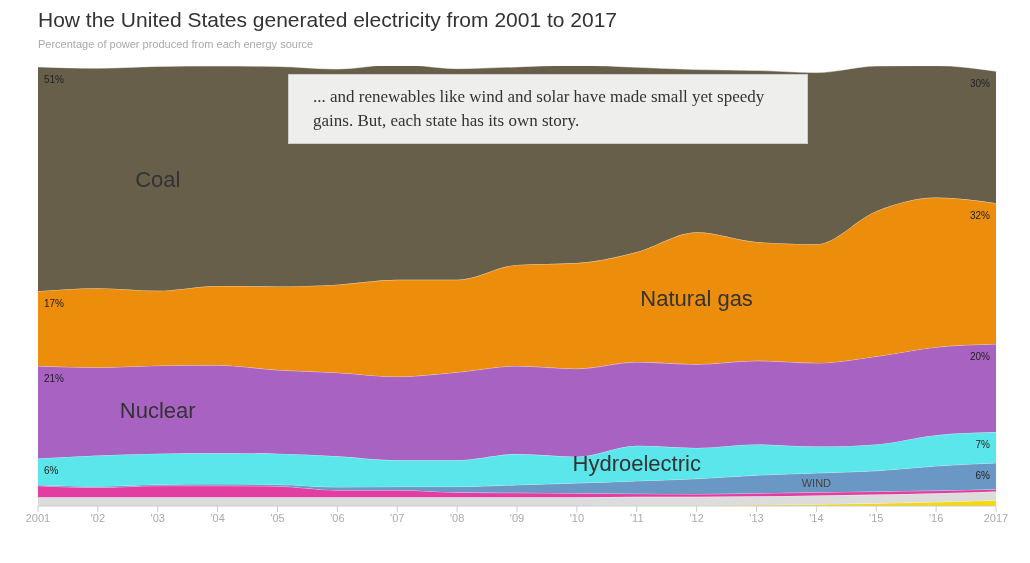 The image size is (1030, 563). Describe the element at coordinates (328, 20) in the screenshot. I see `chart-title: How the United States generated electricity from 2001 to 2017` at that location.